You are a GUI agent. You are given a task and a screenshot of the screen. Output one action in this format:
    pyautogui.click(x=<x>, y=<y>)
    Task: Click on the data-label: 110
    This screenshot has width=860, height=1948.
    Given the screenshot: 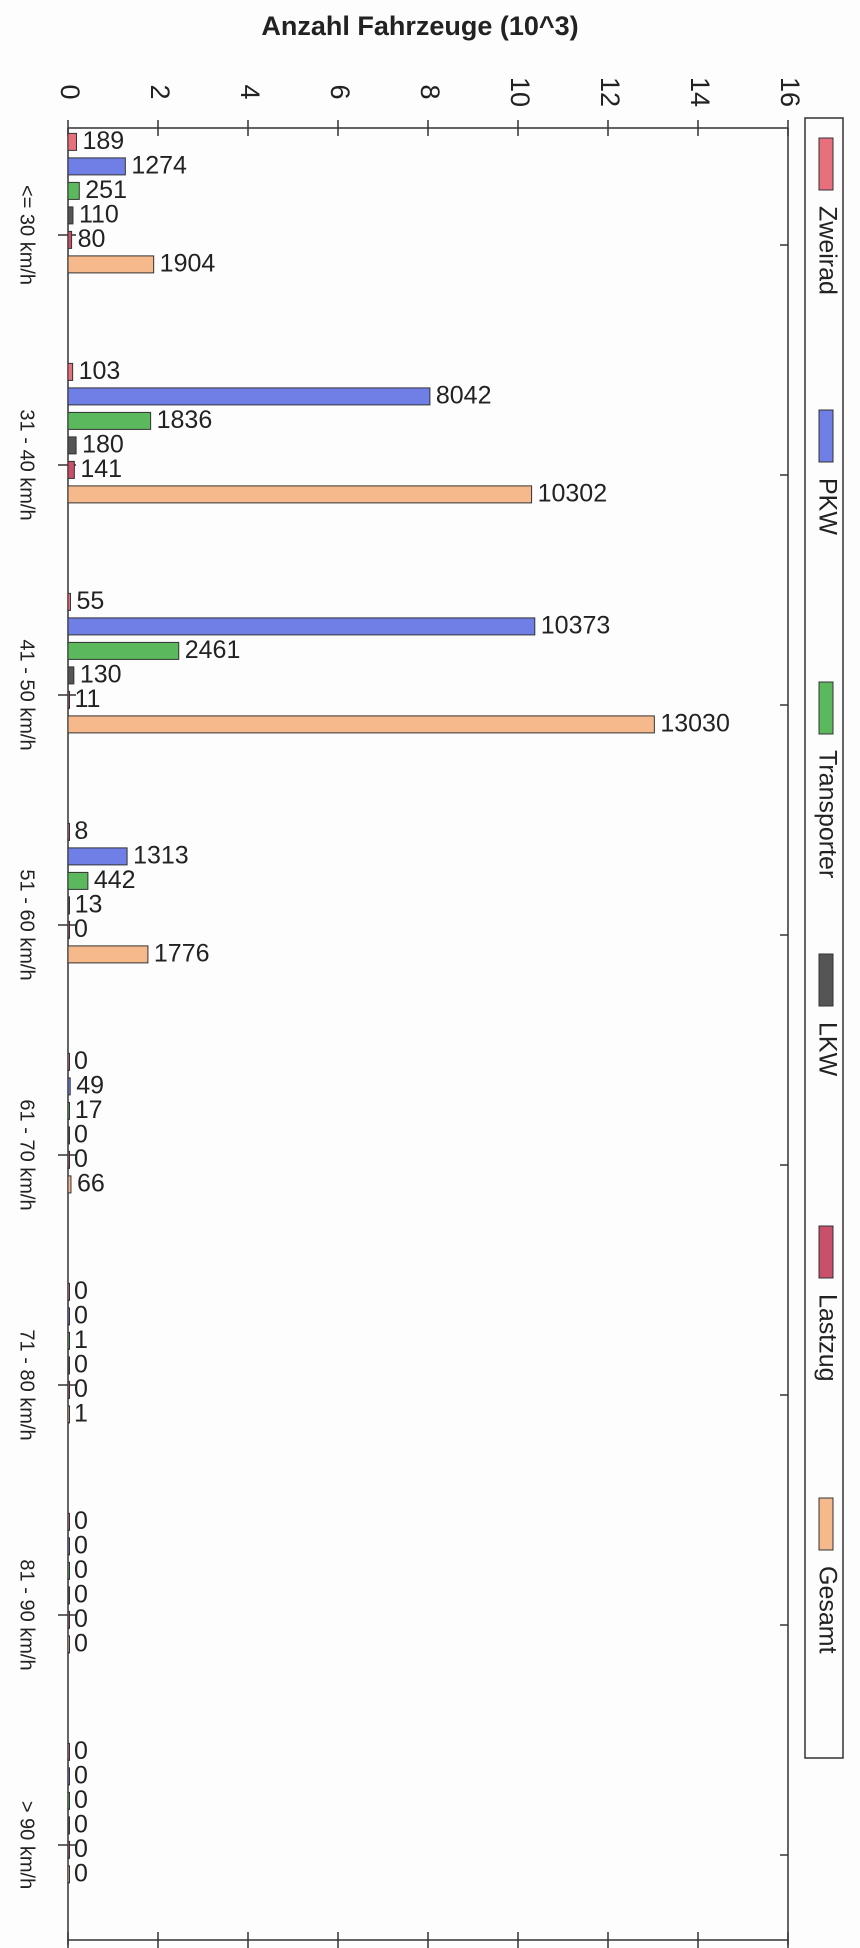 What is the action you would take?
    pyautogui.click(x=99, y=215)
    